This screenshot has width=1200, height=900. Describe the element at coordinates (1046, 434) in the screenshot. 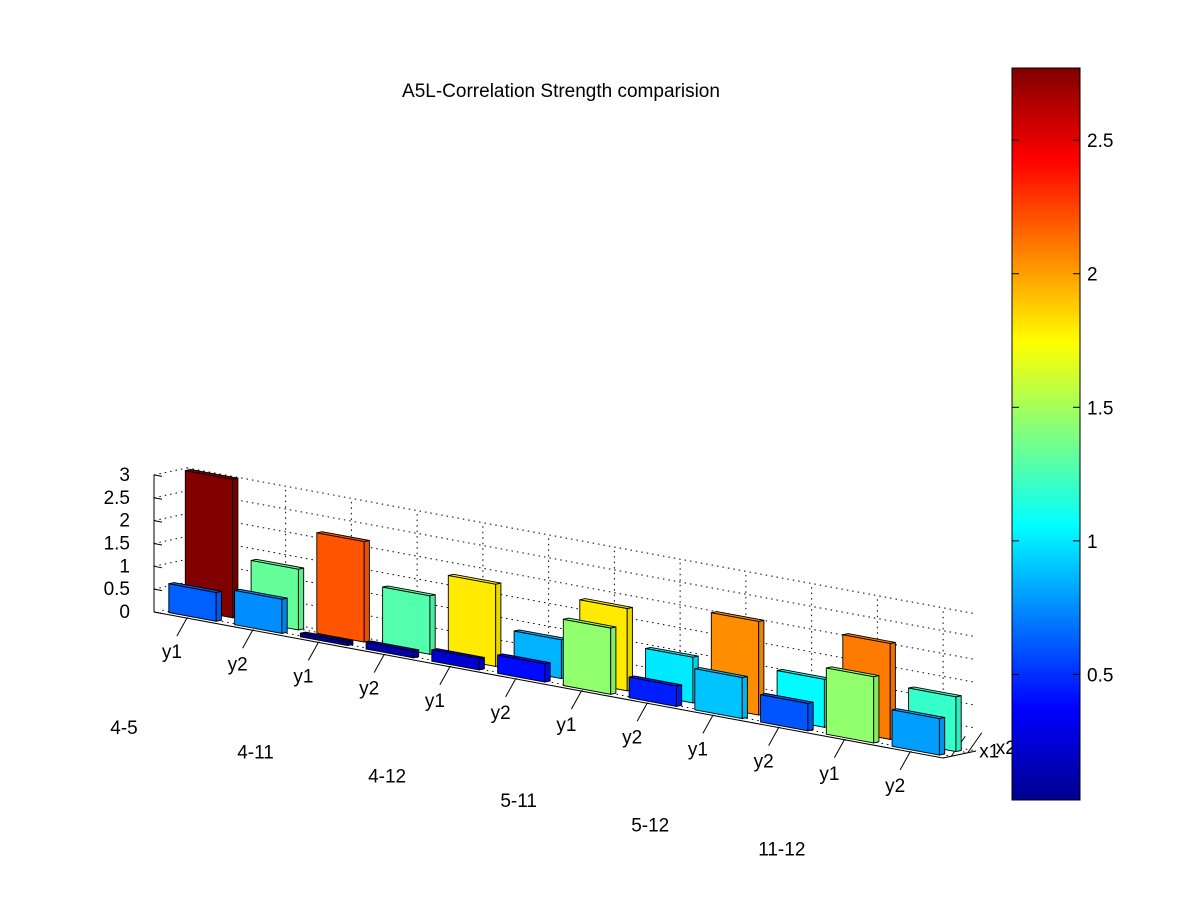

I see `colorbar-gradient` at that location.